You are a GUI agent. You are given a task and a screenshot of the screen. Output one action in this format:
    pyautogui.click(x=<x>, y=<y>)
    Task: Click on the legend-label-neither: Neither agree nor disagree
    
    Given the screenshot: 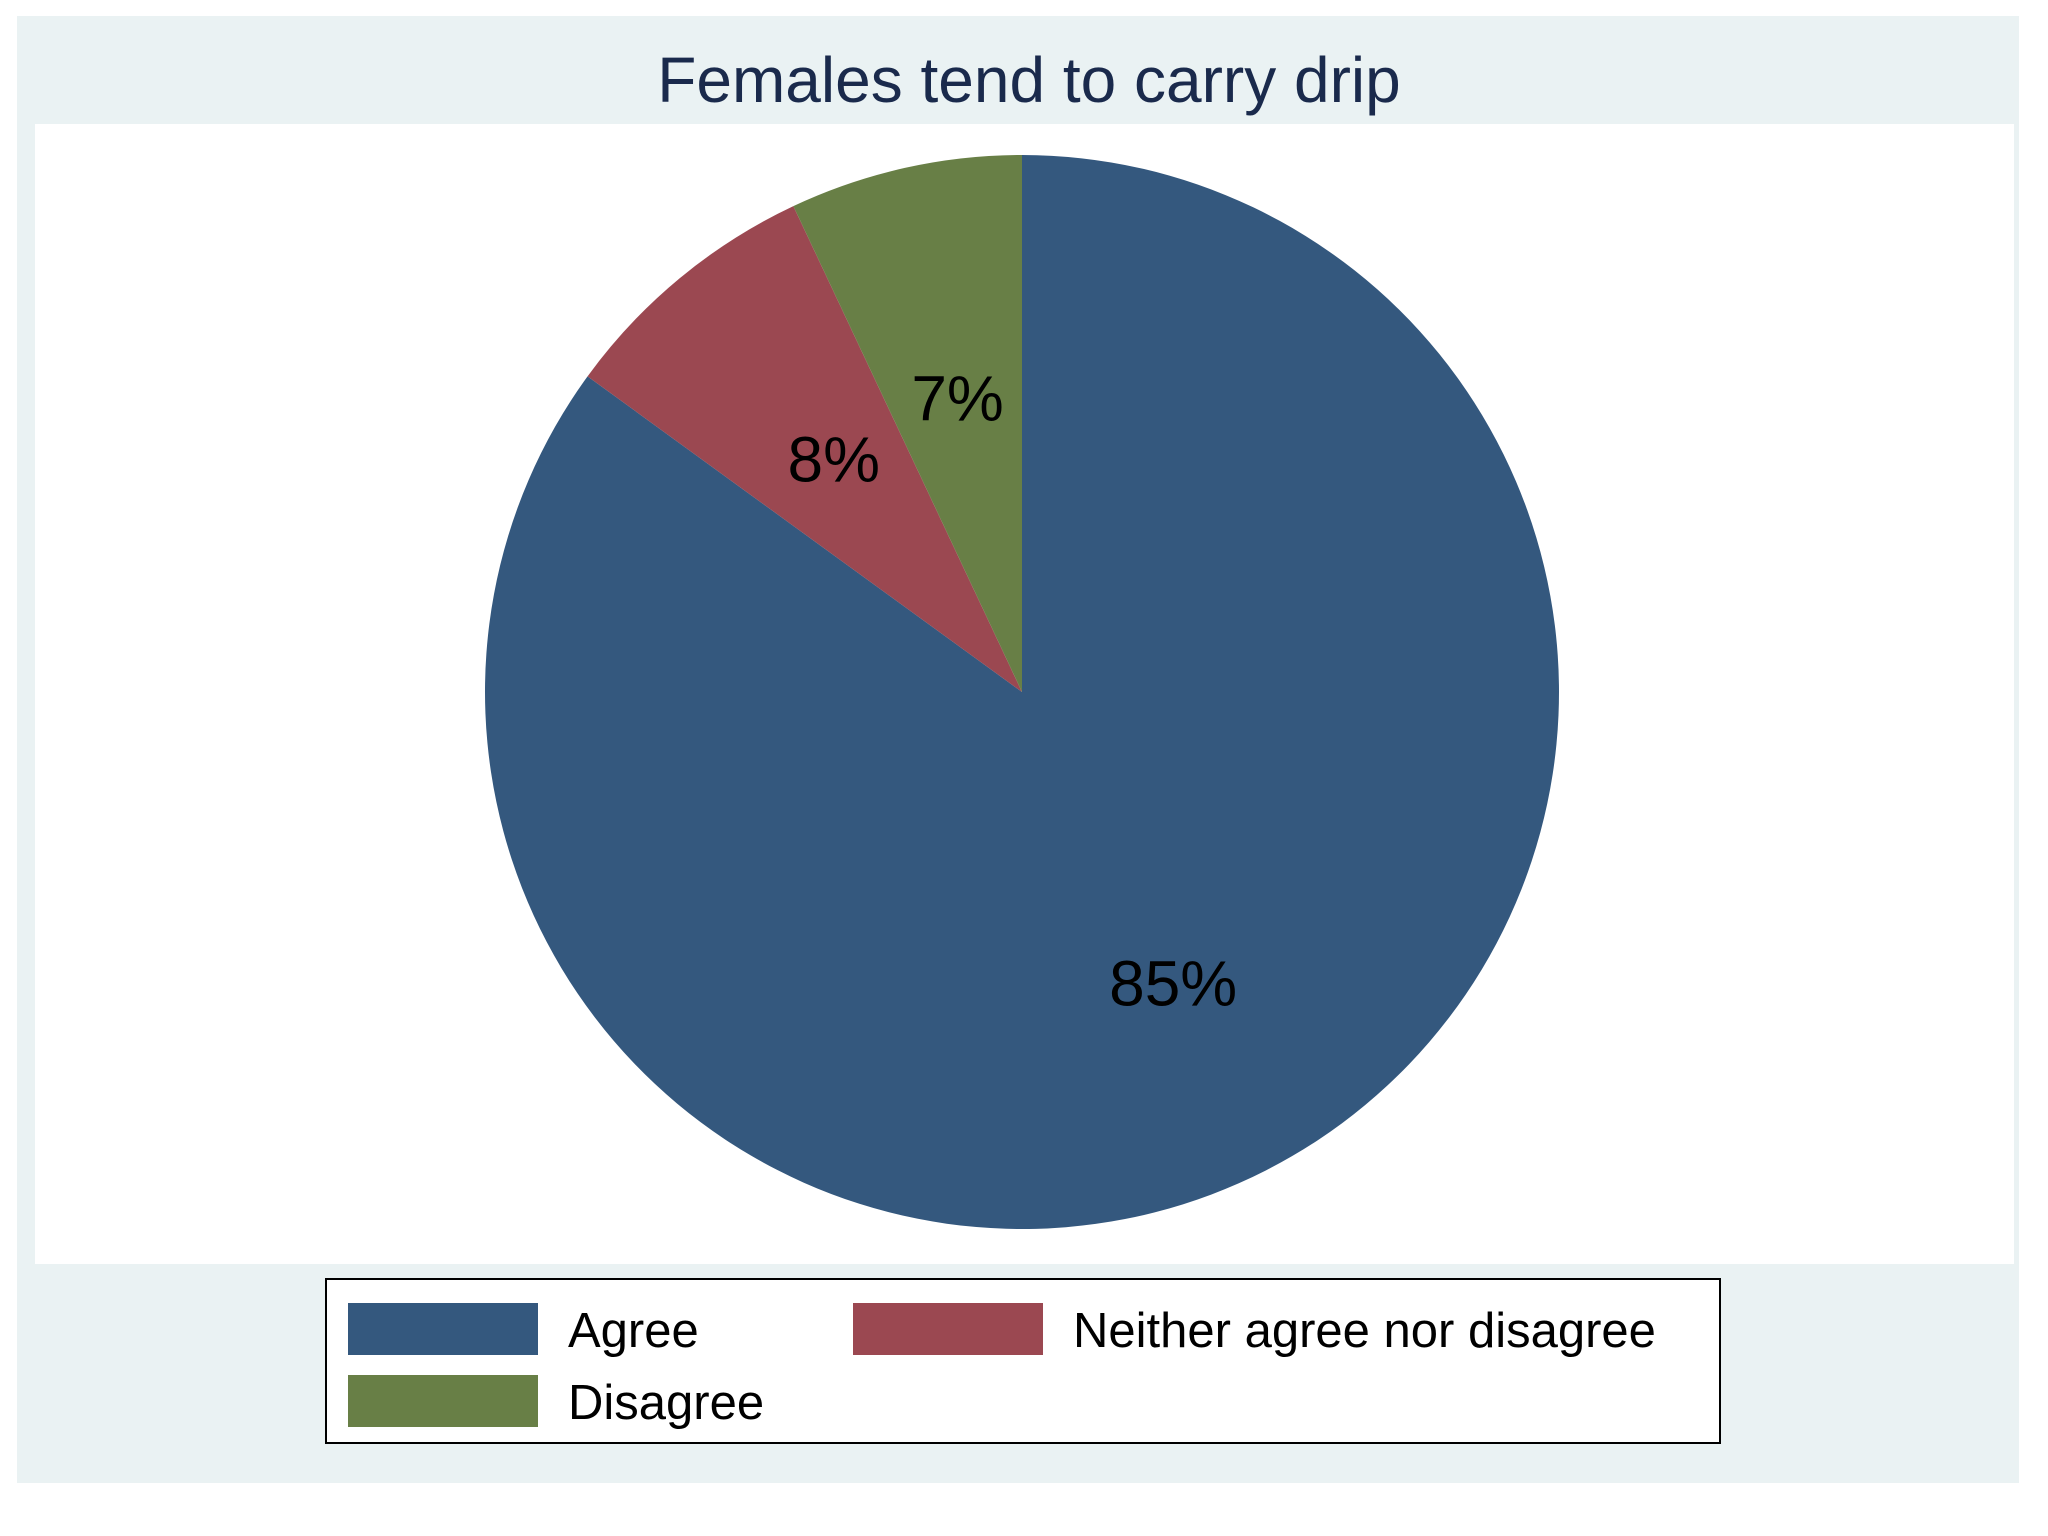 What is the action you would take?
    pyautogui.click(x=1364, y=1331)
    